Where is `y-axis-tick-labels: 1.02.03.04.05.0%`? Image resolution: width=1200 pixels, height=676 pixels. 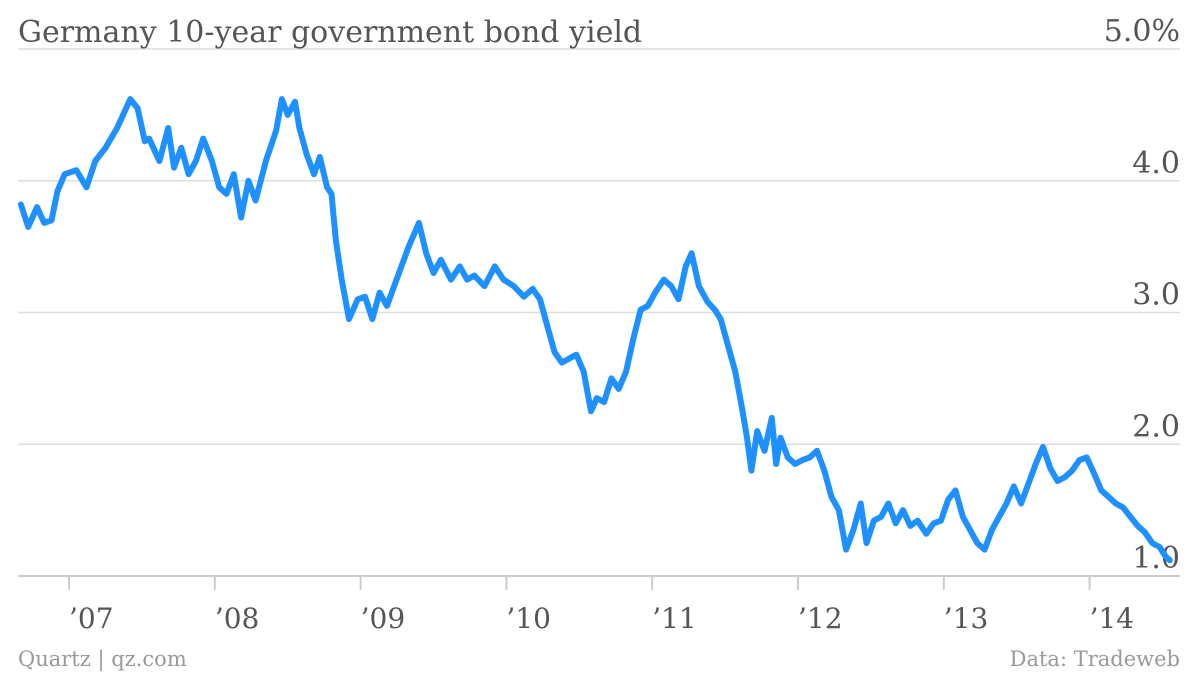 y-axis-tick-labels: 1.02.03.04.05.0% is located at coordinates (1142, 295).